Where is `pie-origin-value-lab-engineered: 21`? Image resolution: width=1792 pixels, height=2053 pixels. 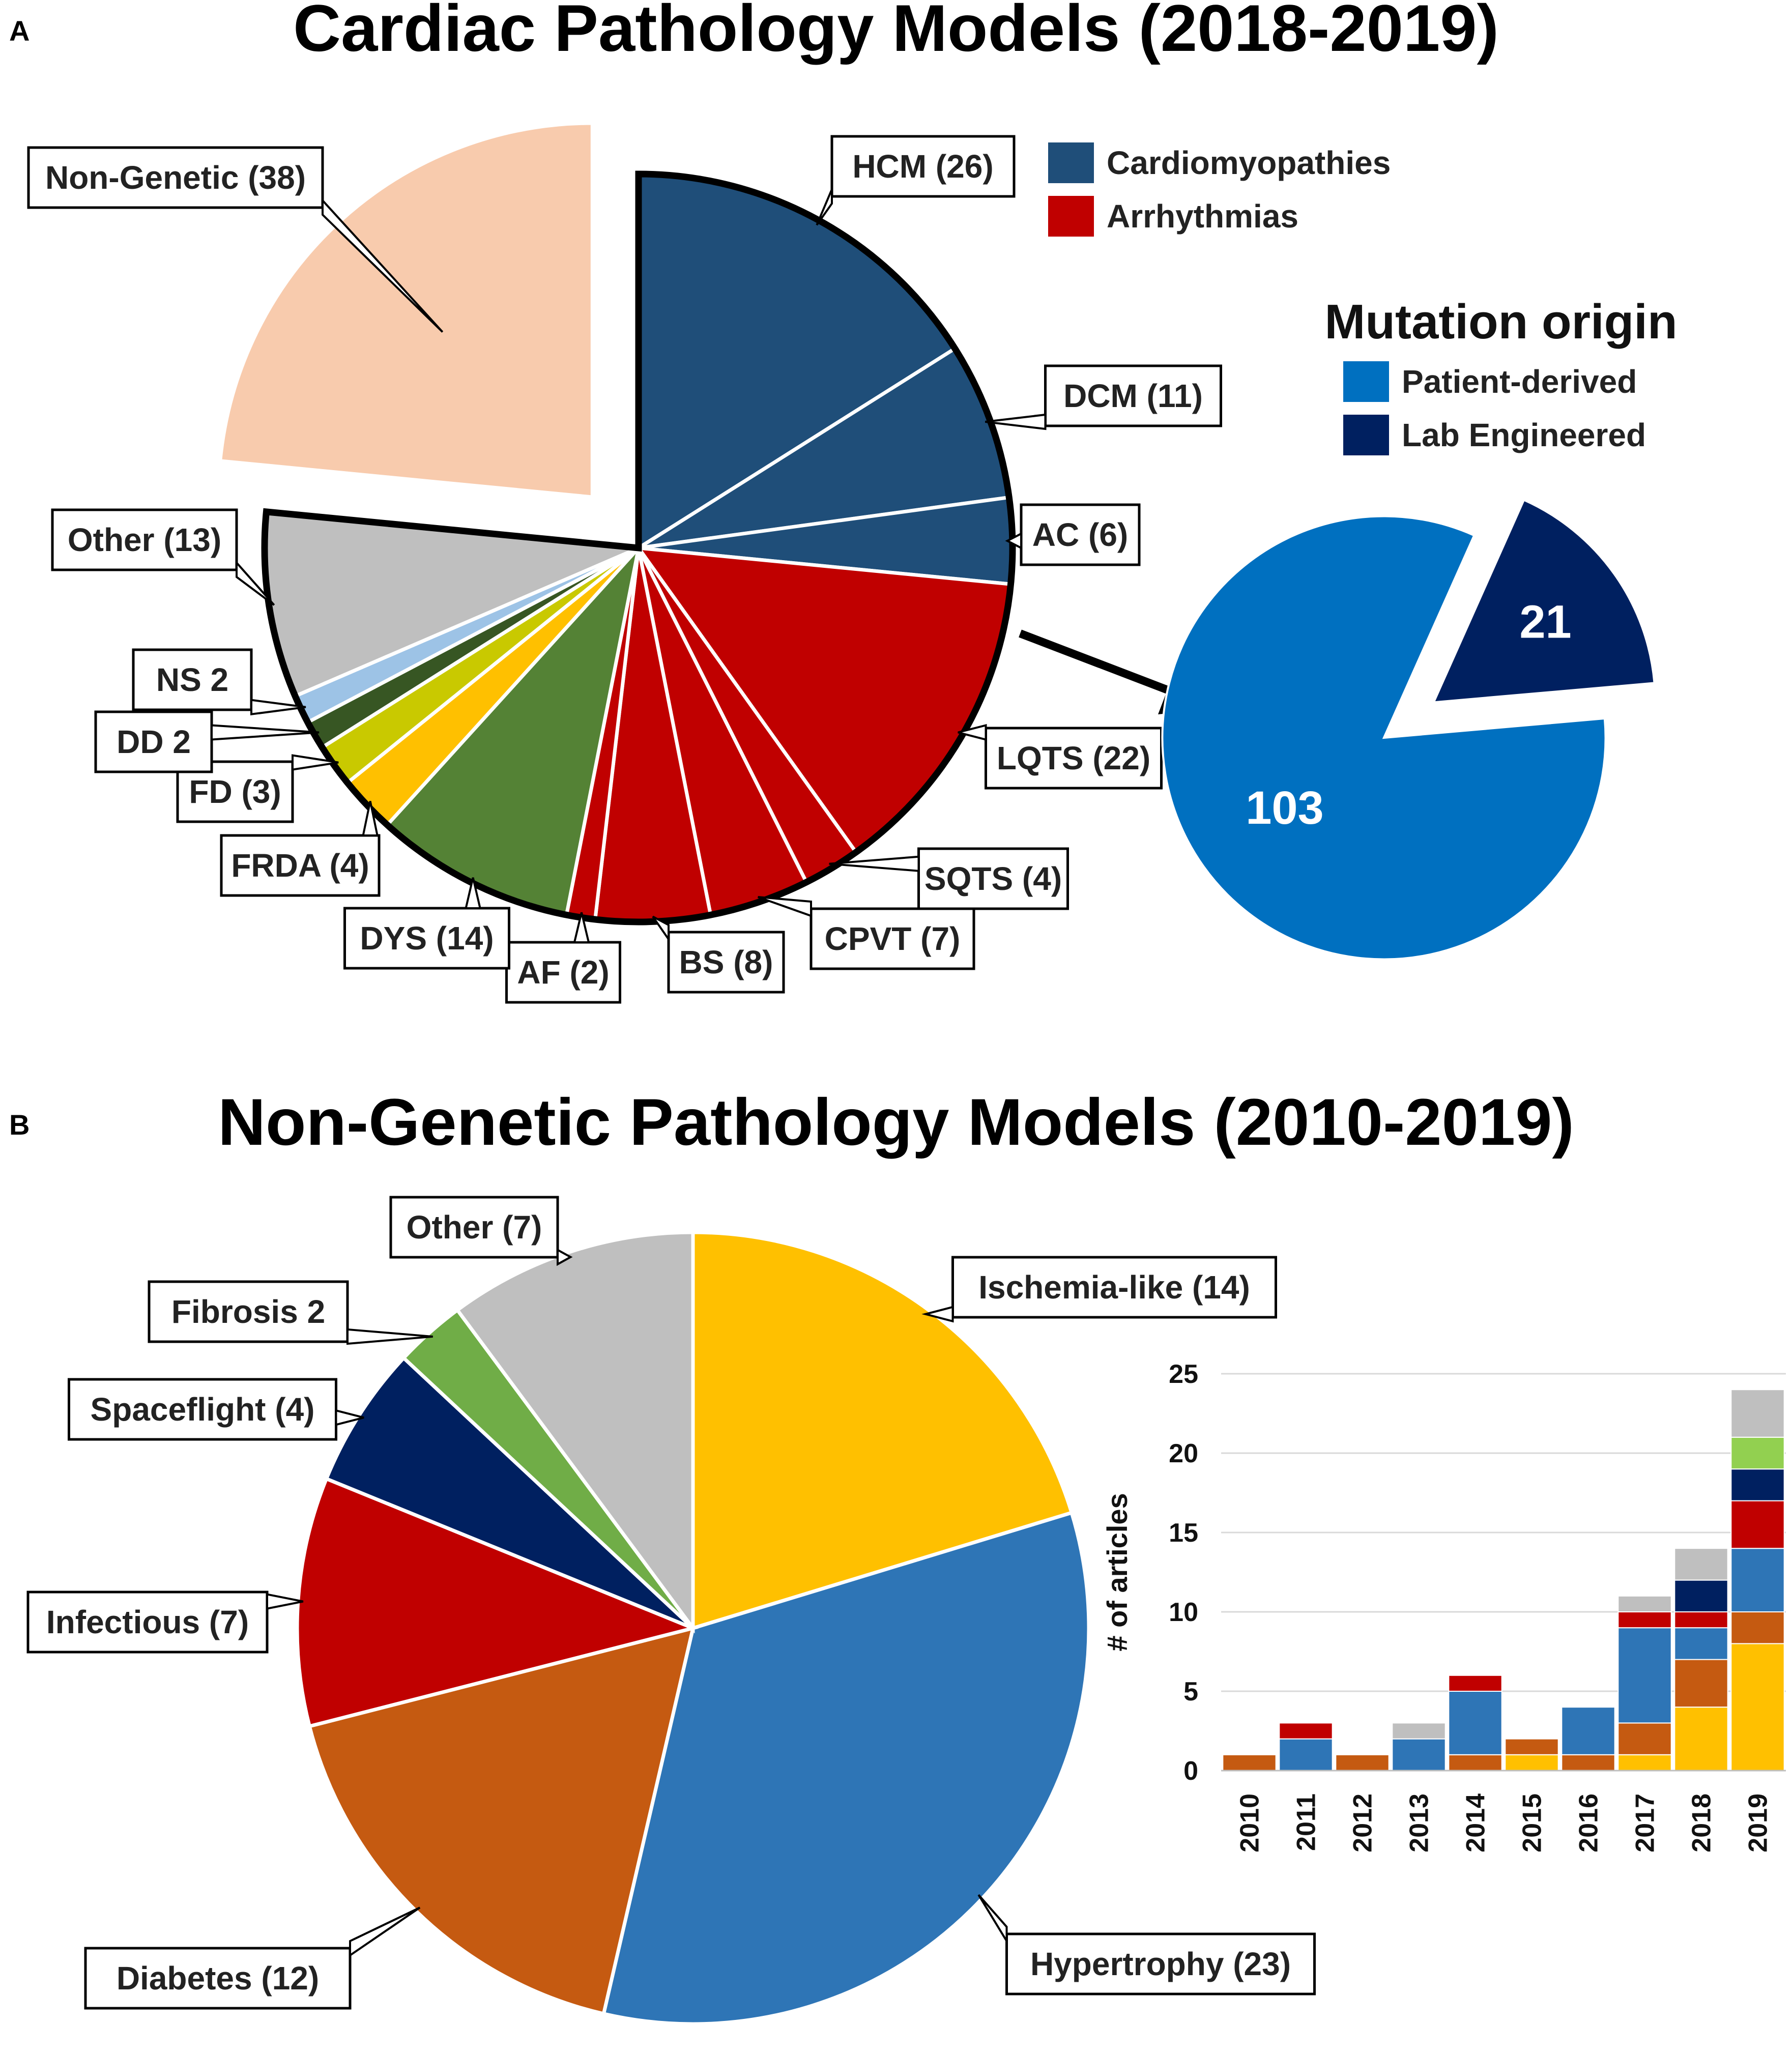
pie-origin-value-lab-engineered: 21 is located at coordinates (1545, 622).